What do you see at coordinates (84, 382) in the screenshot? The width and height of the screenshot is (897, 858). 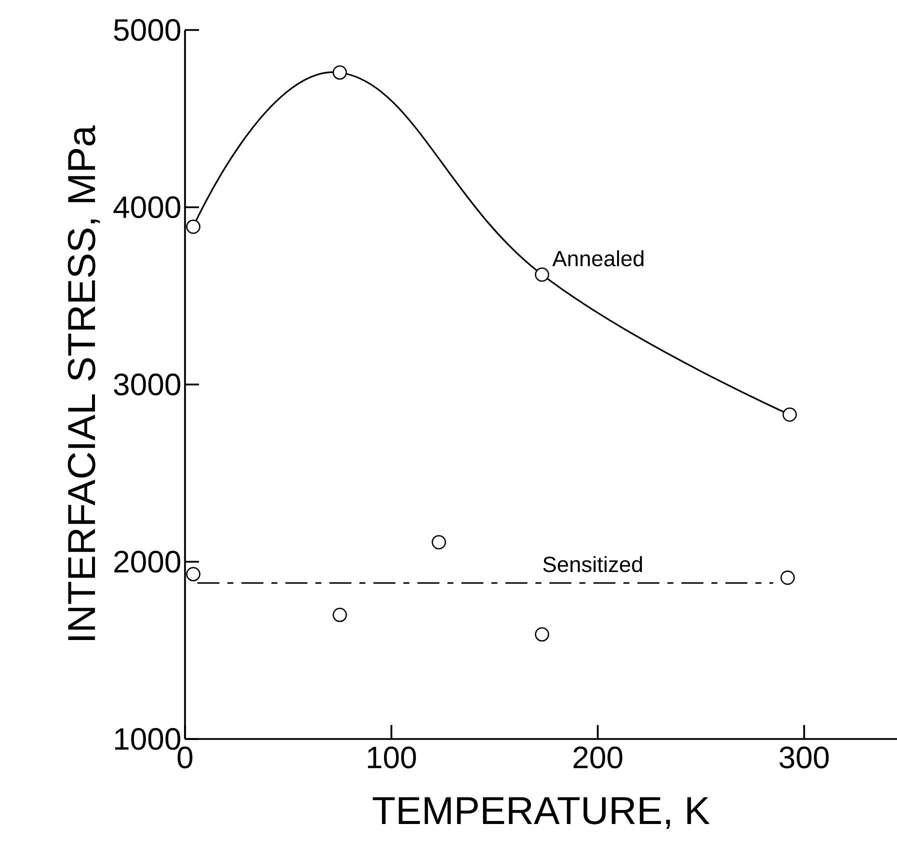 I see `y-axis-title: INTERFACIAL STRESS, MPa` at bounding box center [84, 382].